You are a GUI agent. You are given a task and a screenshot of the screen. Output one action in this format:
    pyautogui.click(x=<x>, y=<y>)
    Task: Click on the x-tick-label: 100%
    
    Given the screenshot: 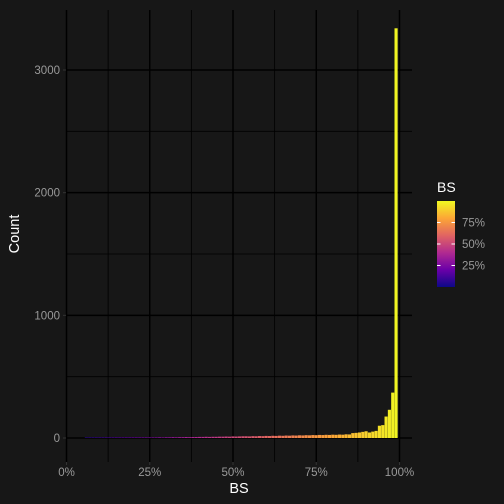 What is the action you would take?
    pyautogui.click(x=399, y=473)
    